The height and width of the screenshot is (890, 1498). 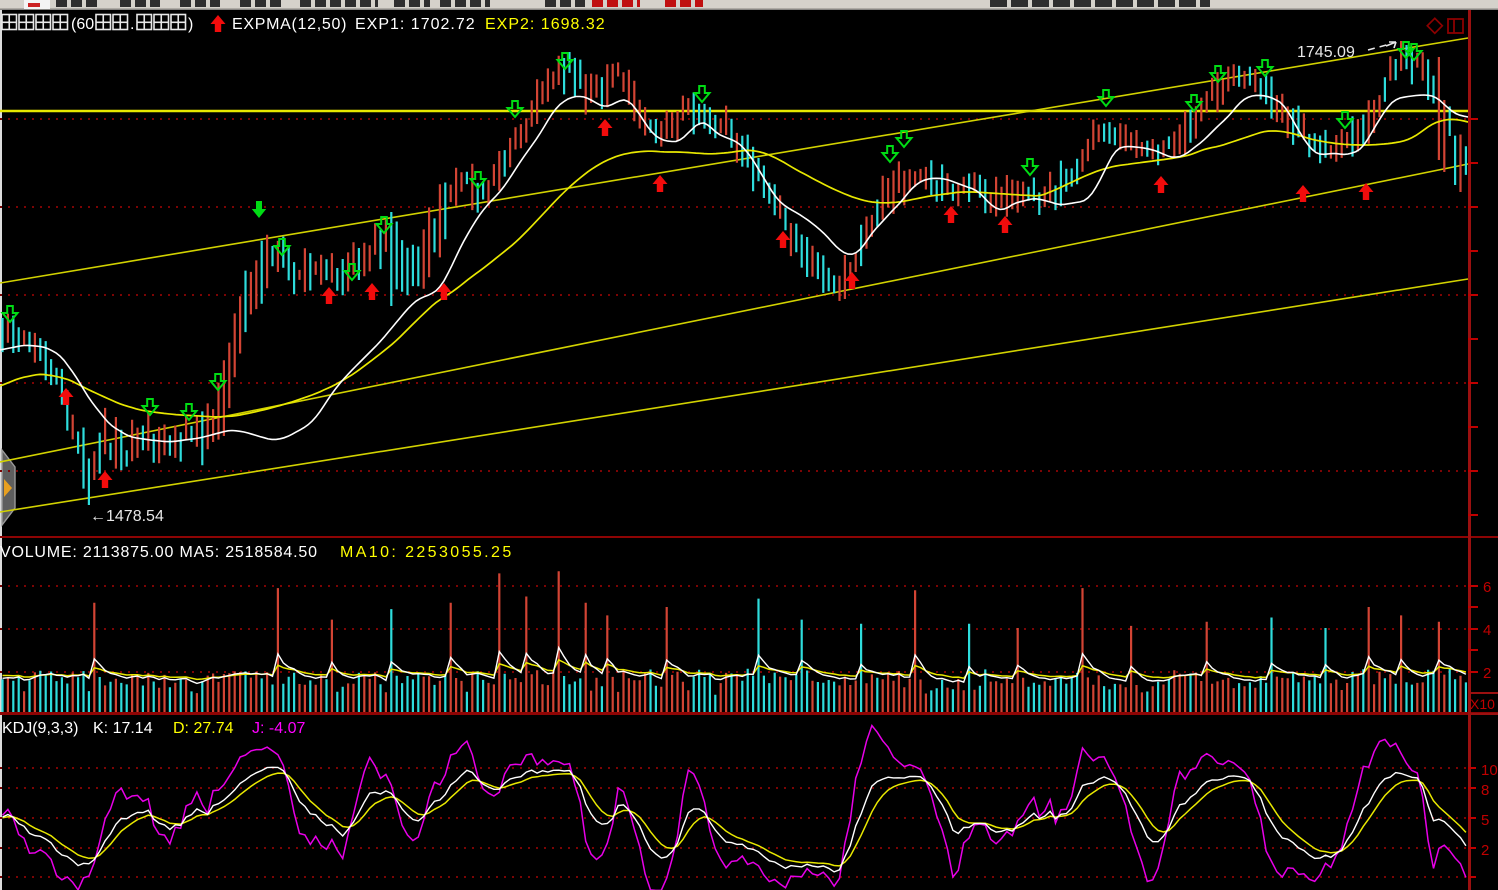 I want to click on svg-text: D: 27.74, so click(x=203, y=728).